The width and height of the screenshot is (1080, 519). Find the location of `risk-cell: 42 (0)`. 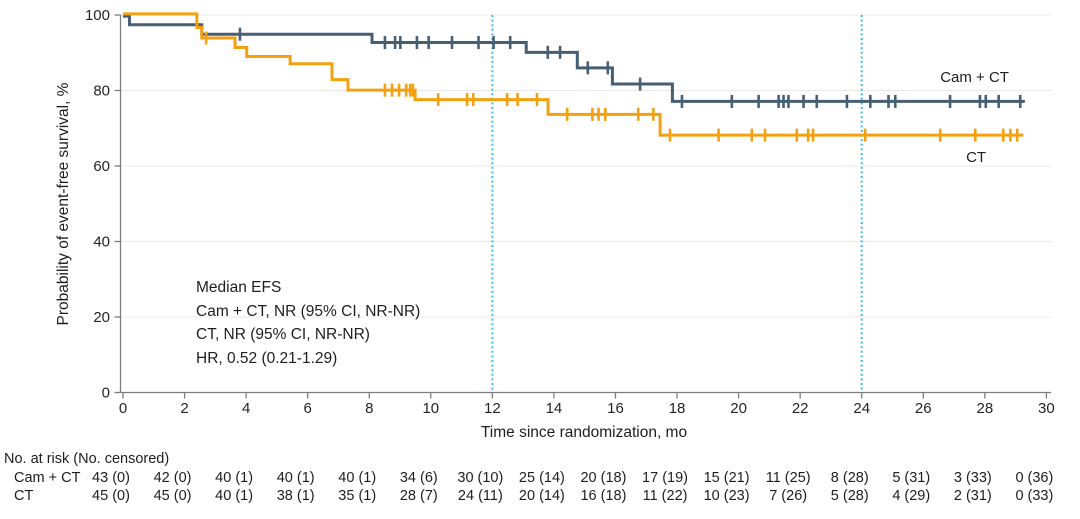

risk-cell: 42 (0) is located at coordinates (172, 478).